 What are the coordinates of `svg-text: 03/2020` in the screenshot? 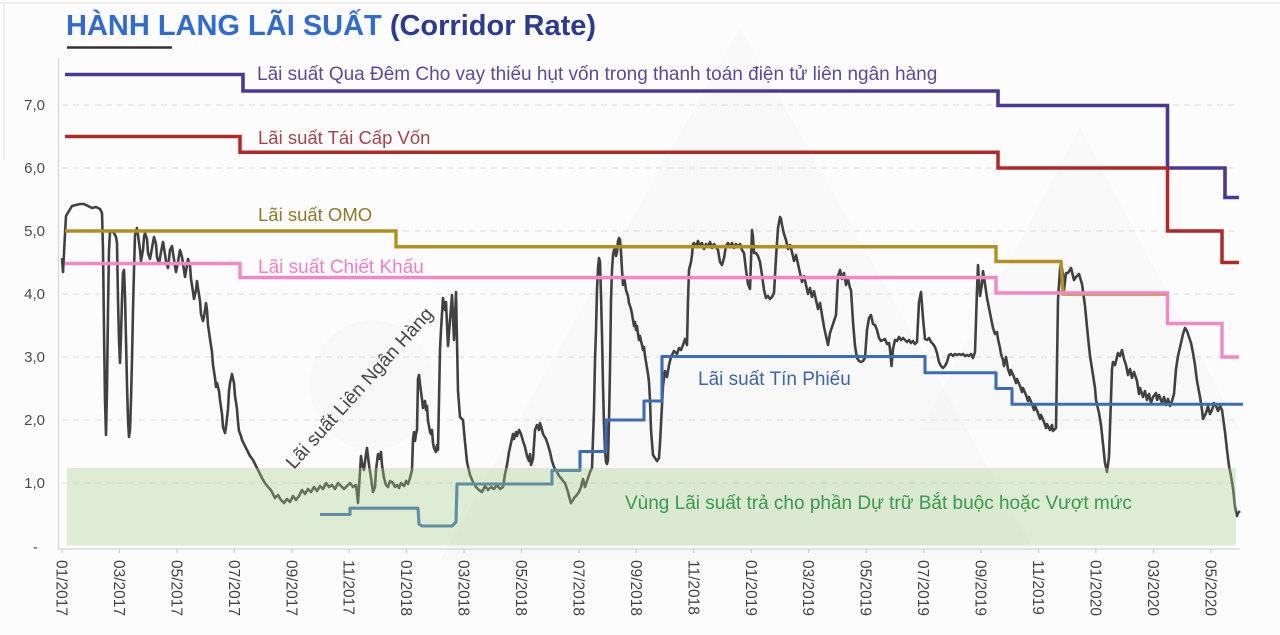 It's located at (1152, 588).